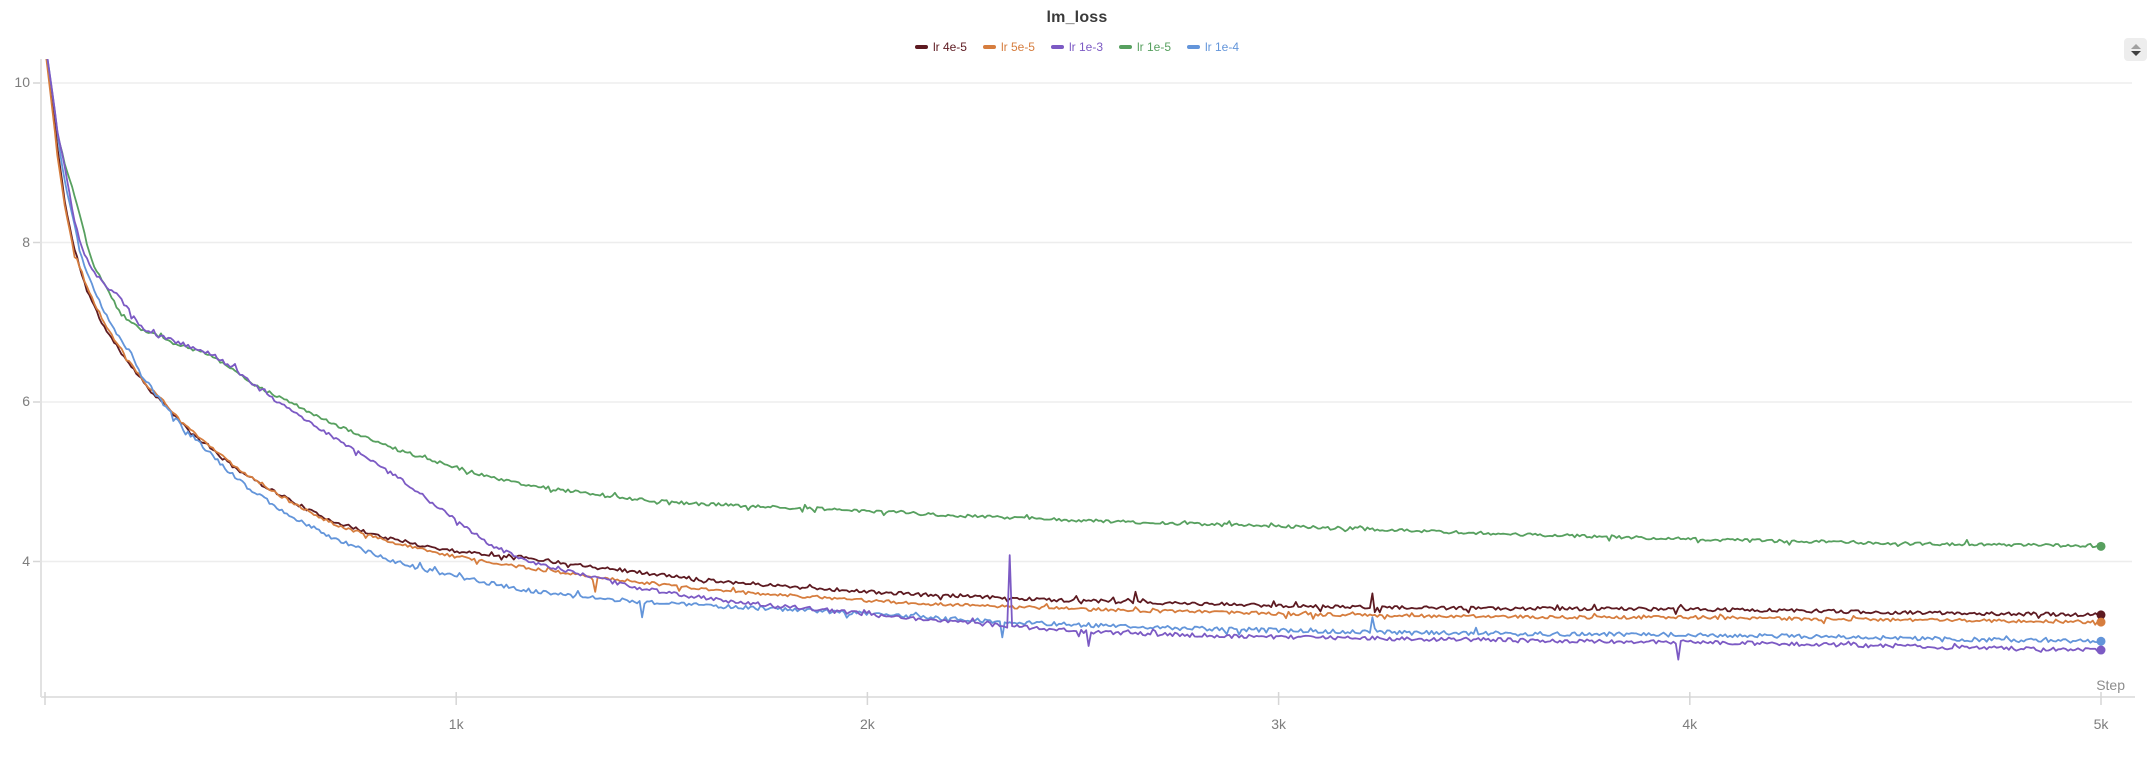 This screenshot has height=757, width=2154. I want to click on legend-label: lr 5e-5, so click(1017, 47).